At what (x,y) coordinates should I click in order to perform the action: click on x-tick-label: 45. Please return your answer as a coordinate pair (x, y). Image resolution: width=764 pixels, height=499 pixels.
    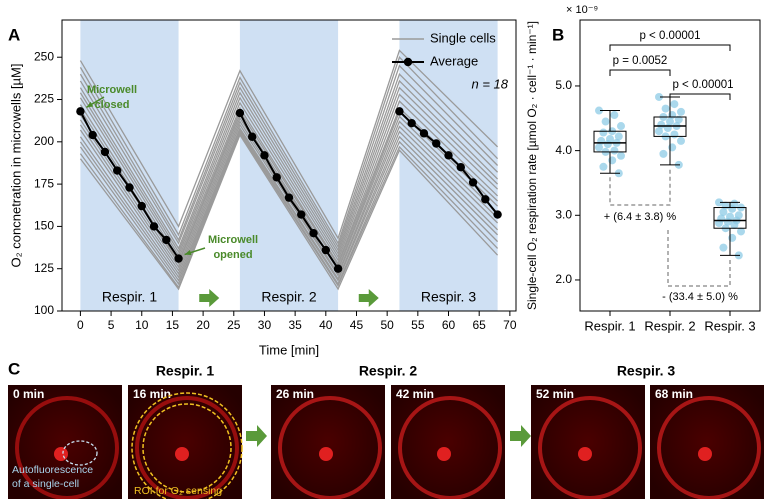
    Looking at the image, I should click on (357, 325).